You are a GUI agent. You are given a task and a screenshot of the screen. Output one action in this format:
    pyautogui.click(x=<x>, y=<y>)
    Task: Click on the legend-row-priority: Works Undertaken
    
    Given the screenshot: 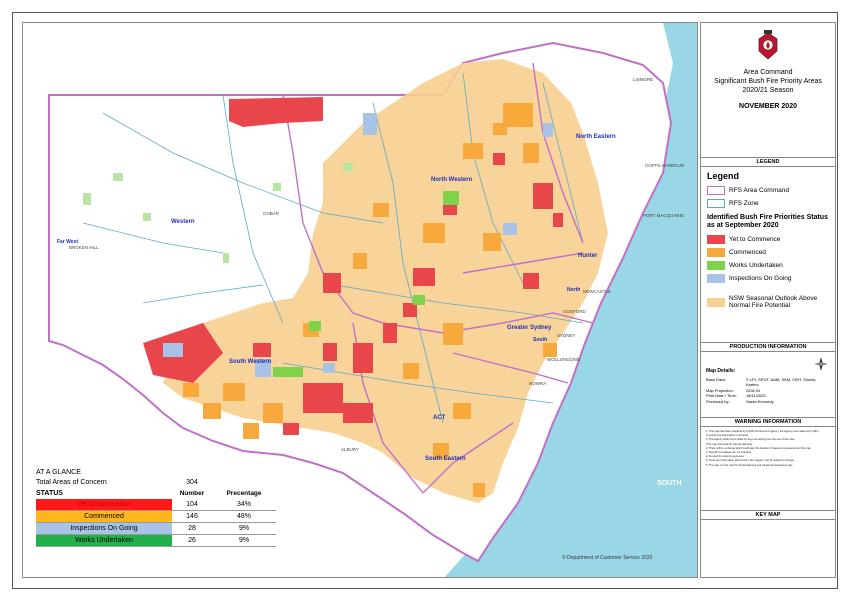 What is the action you would take?
    pyautogui.click(x=768, y=265)
    